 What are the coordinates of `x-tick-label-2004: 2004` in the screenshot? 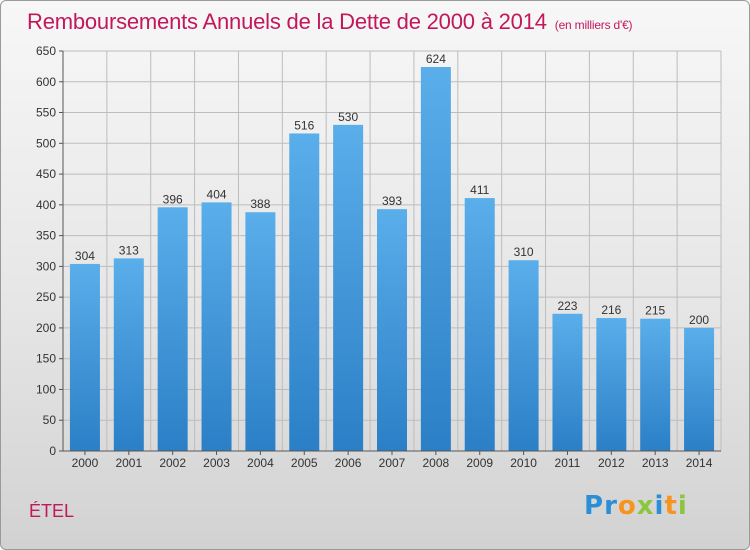 It's located at (260, 463).